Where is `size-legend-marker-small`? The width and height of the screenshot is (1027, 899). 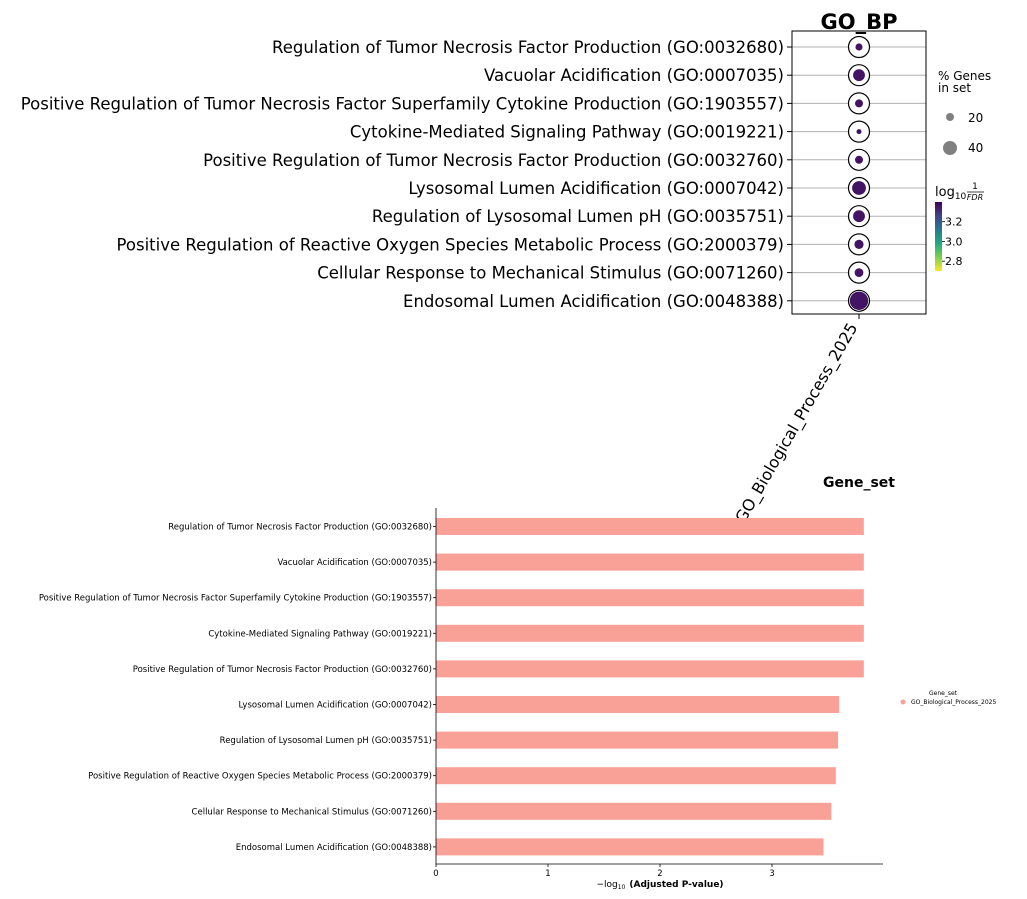
size-legend-marker-small is located at coordinates (950, 117).